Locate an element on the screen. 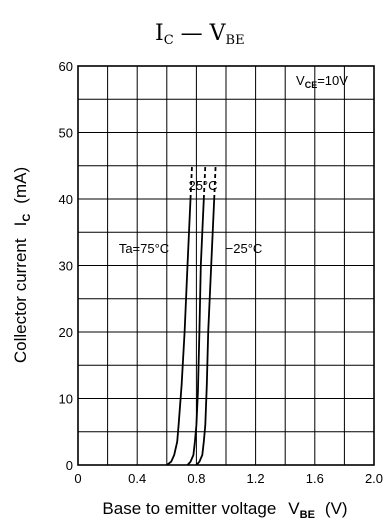  x-axis-sub: BE is located at coordinates (307, 515).